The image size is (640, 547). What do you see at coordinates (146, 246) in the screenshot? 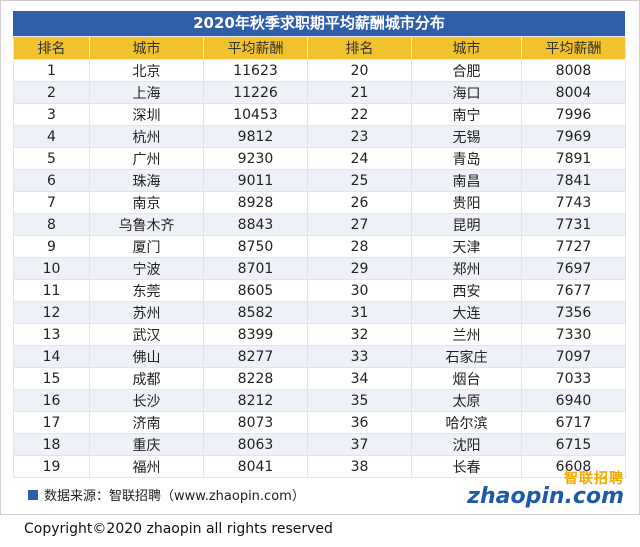
I see `cell-city: 厦门` at bounding box center [146, 246].